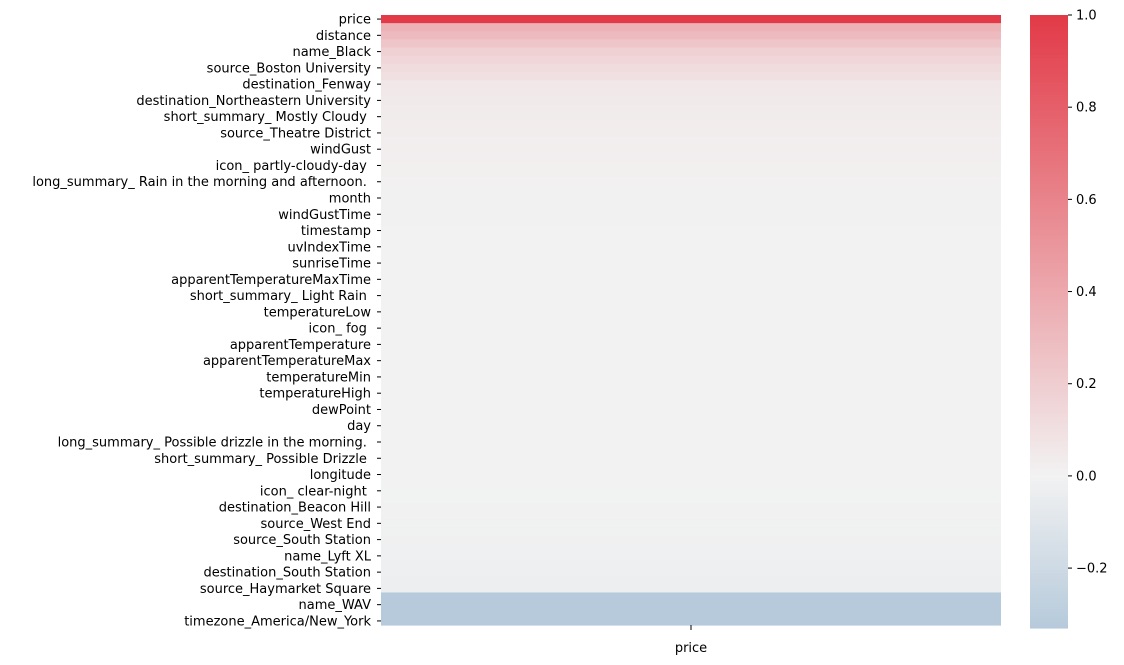  Describe the element at coordinates (318, 377) in the screenshot. I see `y-tick-label: temperatureMin` at that location.